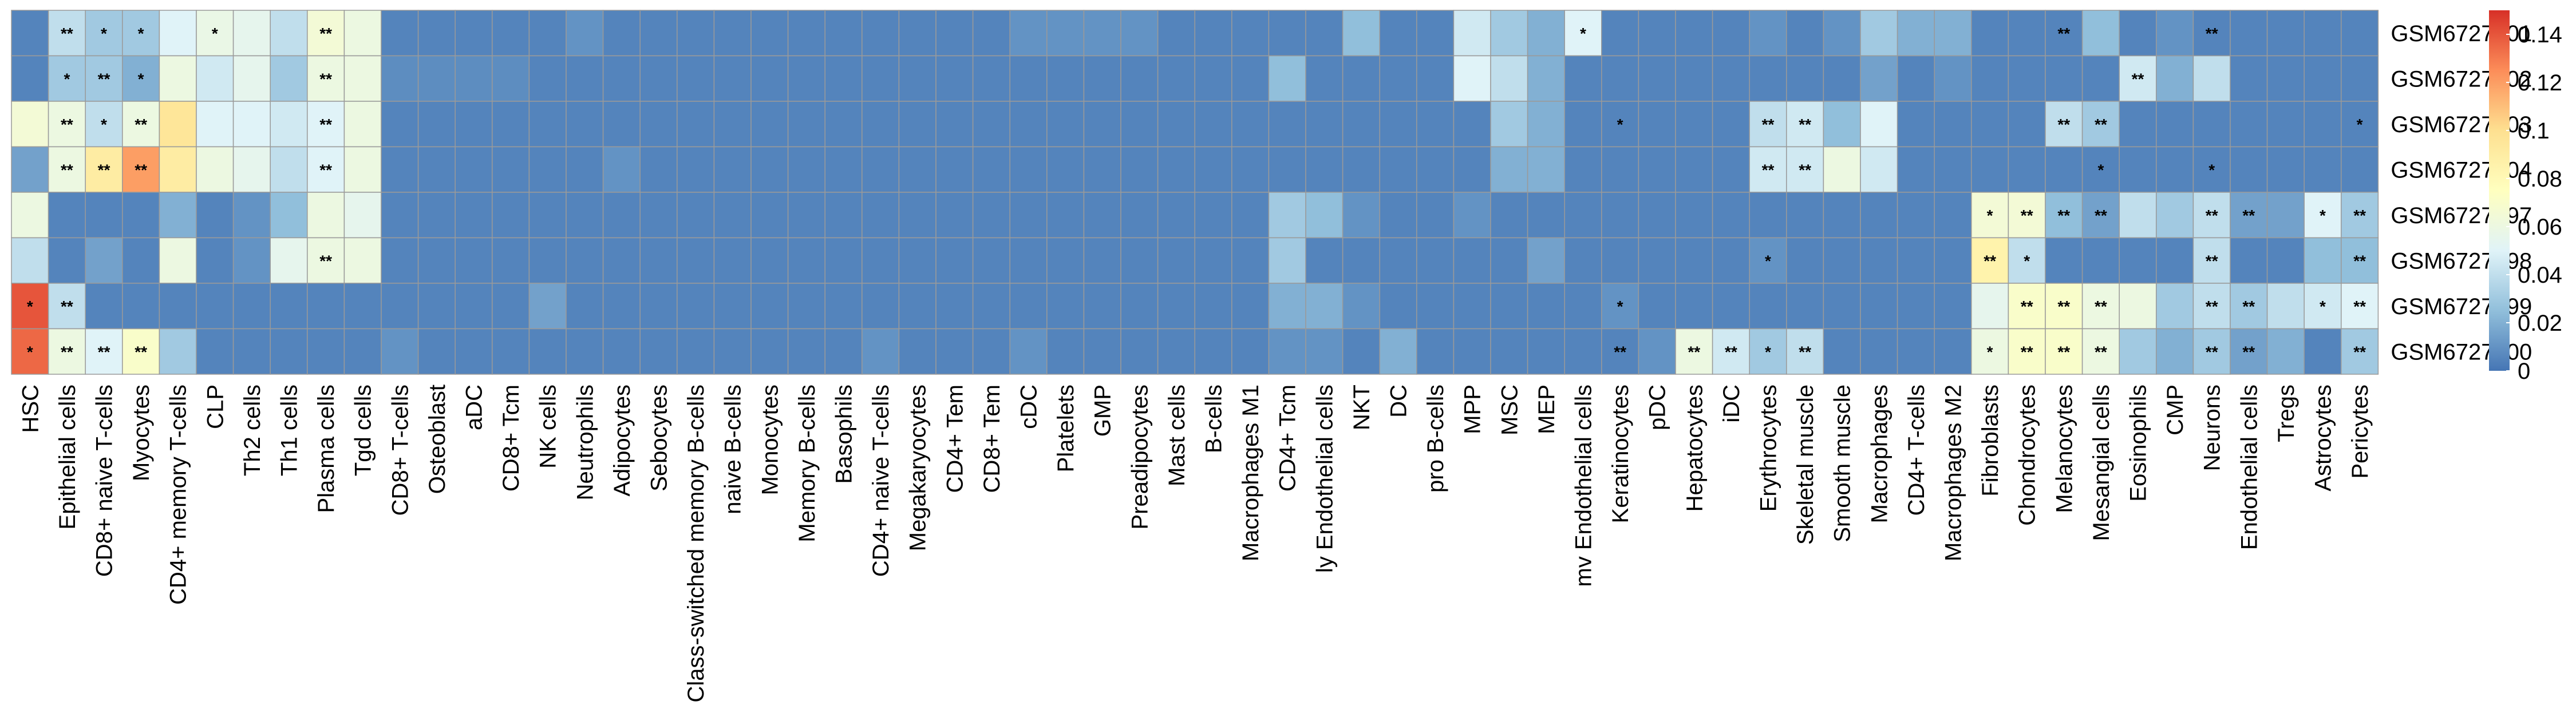  I want to click on colorbar-tick-label: 0.1, so click(2534, 131).